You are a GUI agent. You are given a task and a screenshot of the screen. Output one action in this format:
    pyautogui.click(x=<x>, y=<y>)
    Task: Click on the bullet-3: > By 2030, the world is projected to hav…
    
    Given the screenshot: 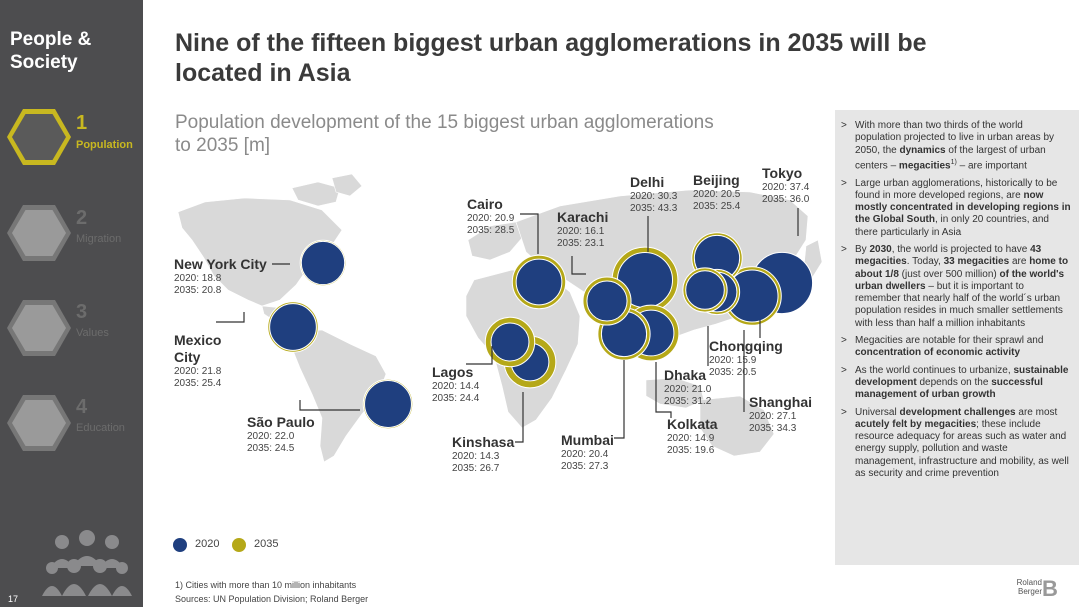 What is the action you would take?
    pyautogui.click(x=955, y=286)
    